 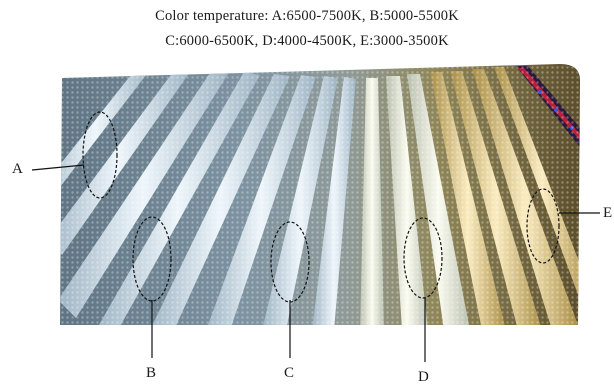 I want to click on ellipse-a, so click(x=100, y=155).